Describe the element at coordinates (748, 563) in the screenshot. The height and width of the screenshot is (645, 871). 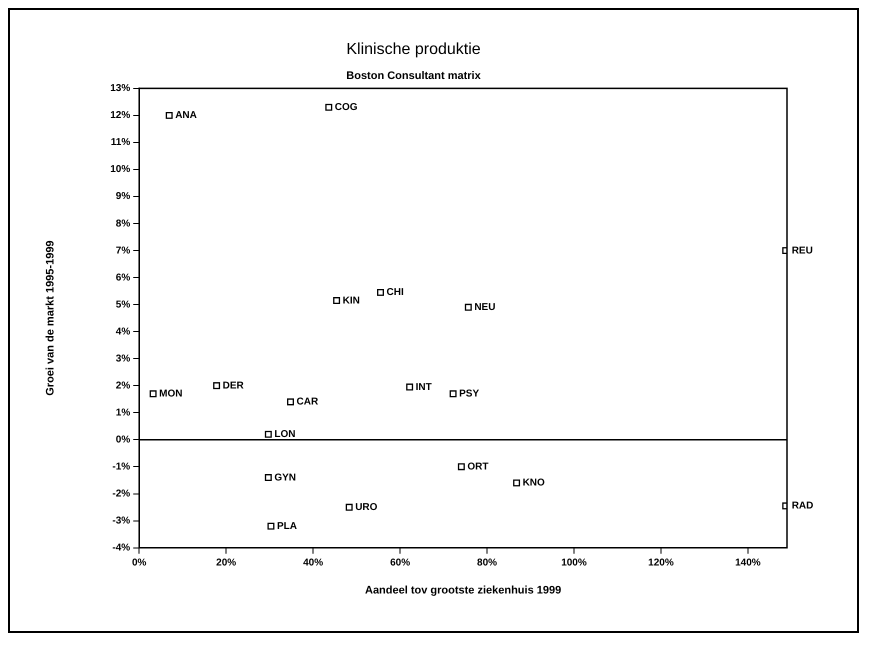
I see `x-tick-label: 140%` at that location.